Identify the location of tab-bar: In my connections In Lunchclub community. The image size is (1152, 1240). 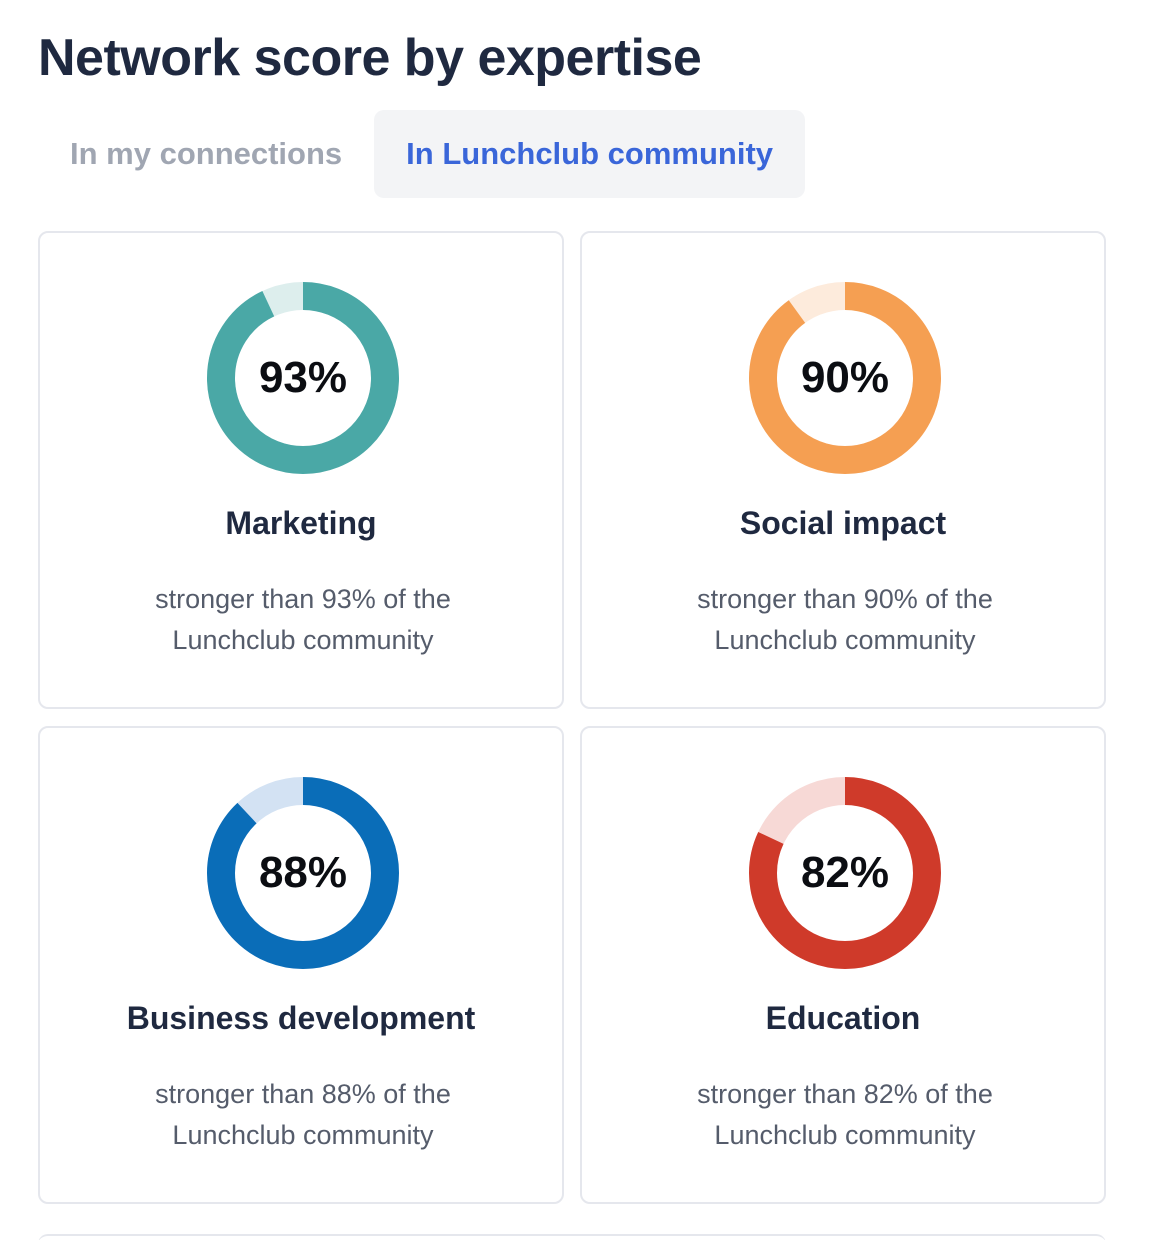
(422, 154).